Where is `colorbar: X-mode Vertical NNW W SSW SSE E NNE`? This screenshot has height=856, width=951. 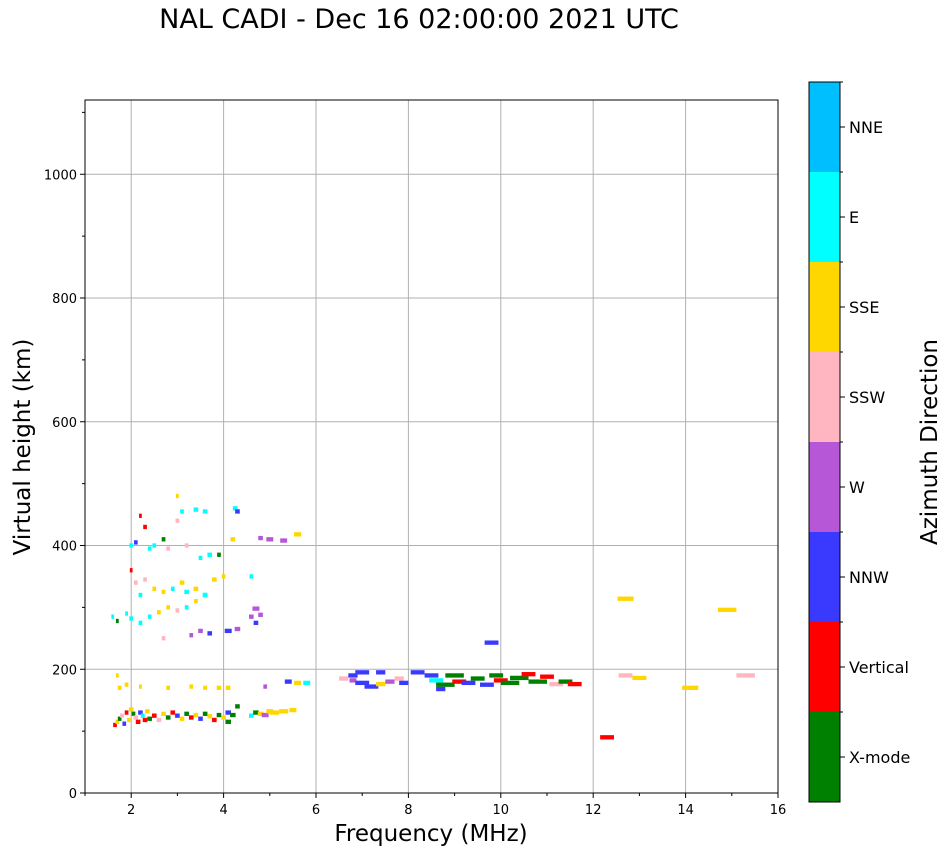
colorbar: X-mode Vertical NNW W SSW SSE E NNE is located at coordinates (859, 442).